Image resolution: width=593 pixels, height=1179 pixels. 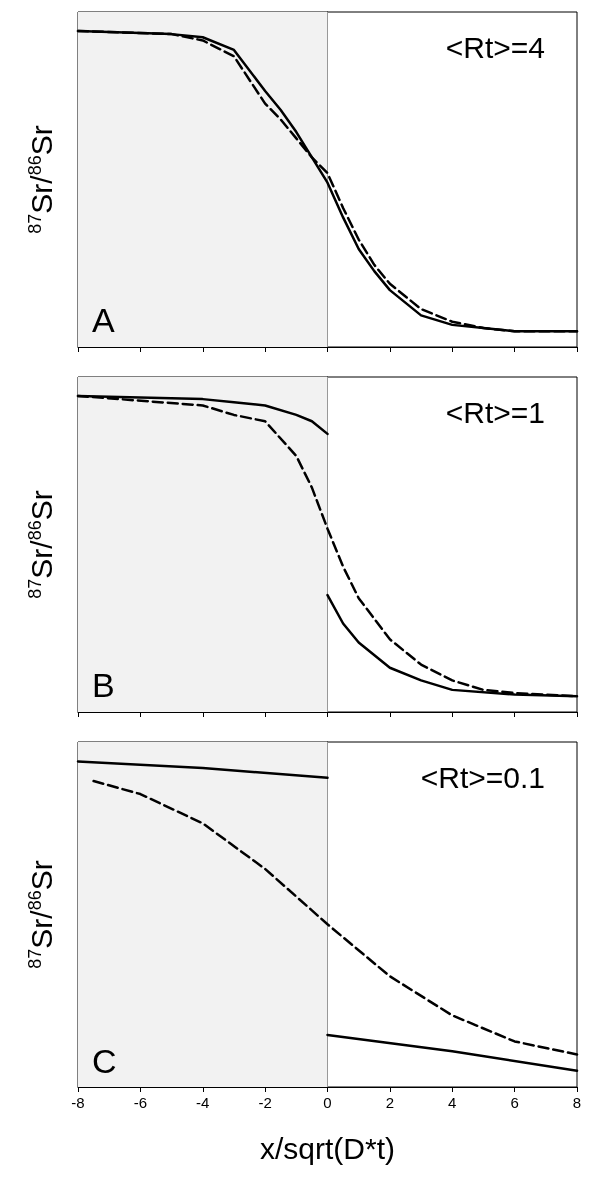 I want to click on x-tick-label: -6, so click(x=140, y=1102).